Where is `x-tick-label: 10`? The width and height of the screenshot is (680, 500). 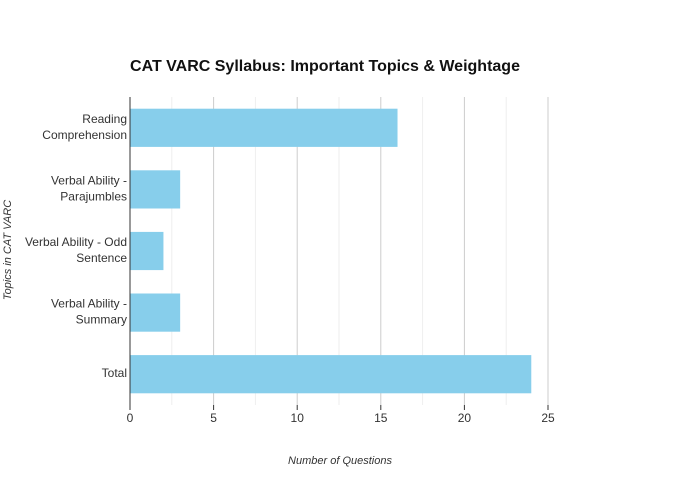 x-tick-label: 10 is located at coordinates (298, 418).